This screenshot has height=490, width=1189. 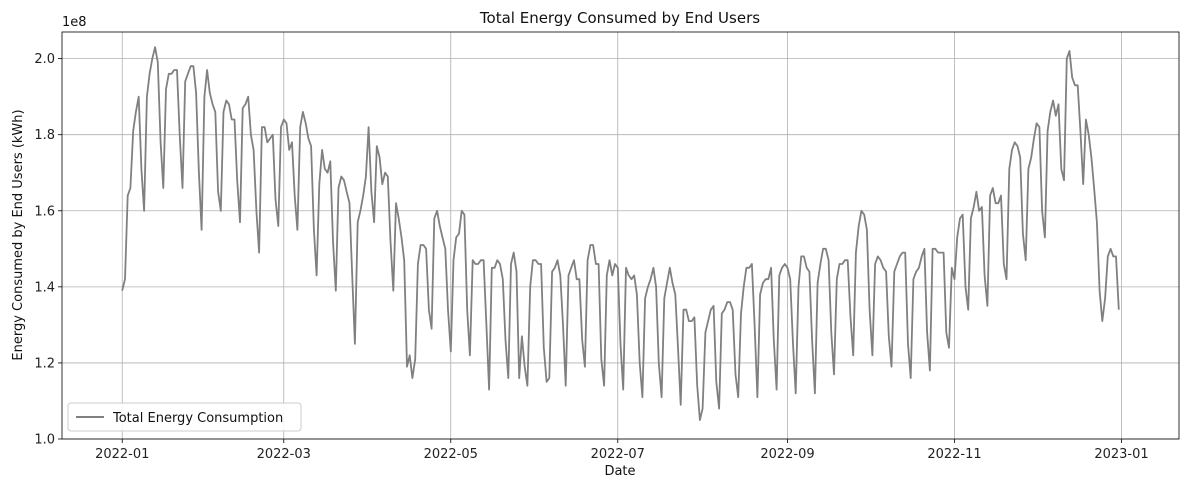 What do you see at coordinates (18, 234) in the screenshot?
I see `y-axis-label: Energy Consumed by End Users (kWh)` at bounding box center [18, 234].